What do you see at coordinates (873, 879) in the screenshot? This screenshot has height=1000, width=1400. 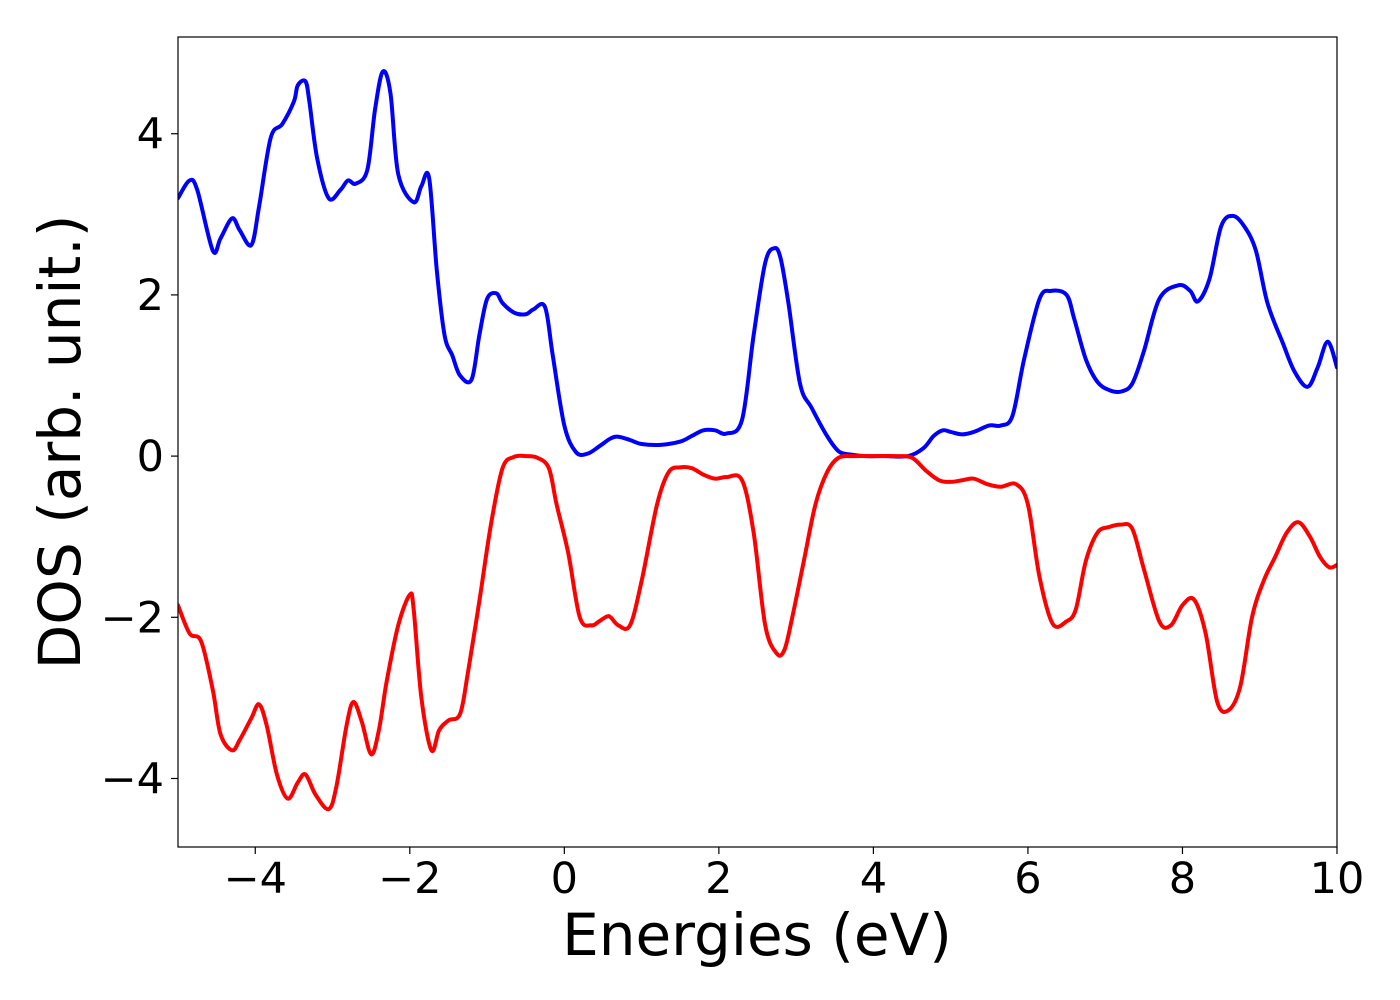 I see `x-tick-label: 4` at bounding box center [873, 879].